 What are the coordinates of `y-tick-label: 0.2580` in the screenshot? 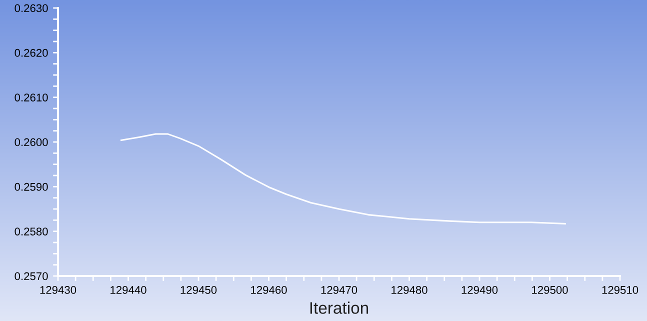 It's located at (31, 232).